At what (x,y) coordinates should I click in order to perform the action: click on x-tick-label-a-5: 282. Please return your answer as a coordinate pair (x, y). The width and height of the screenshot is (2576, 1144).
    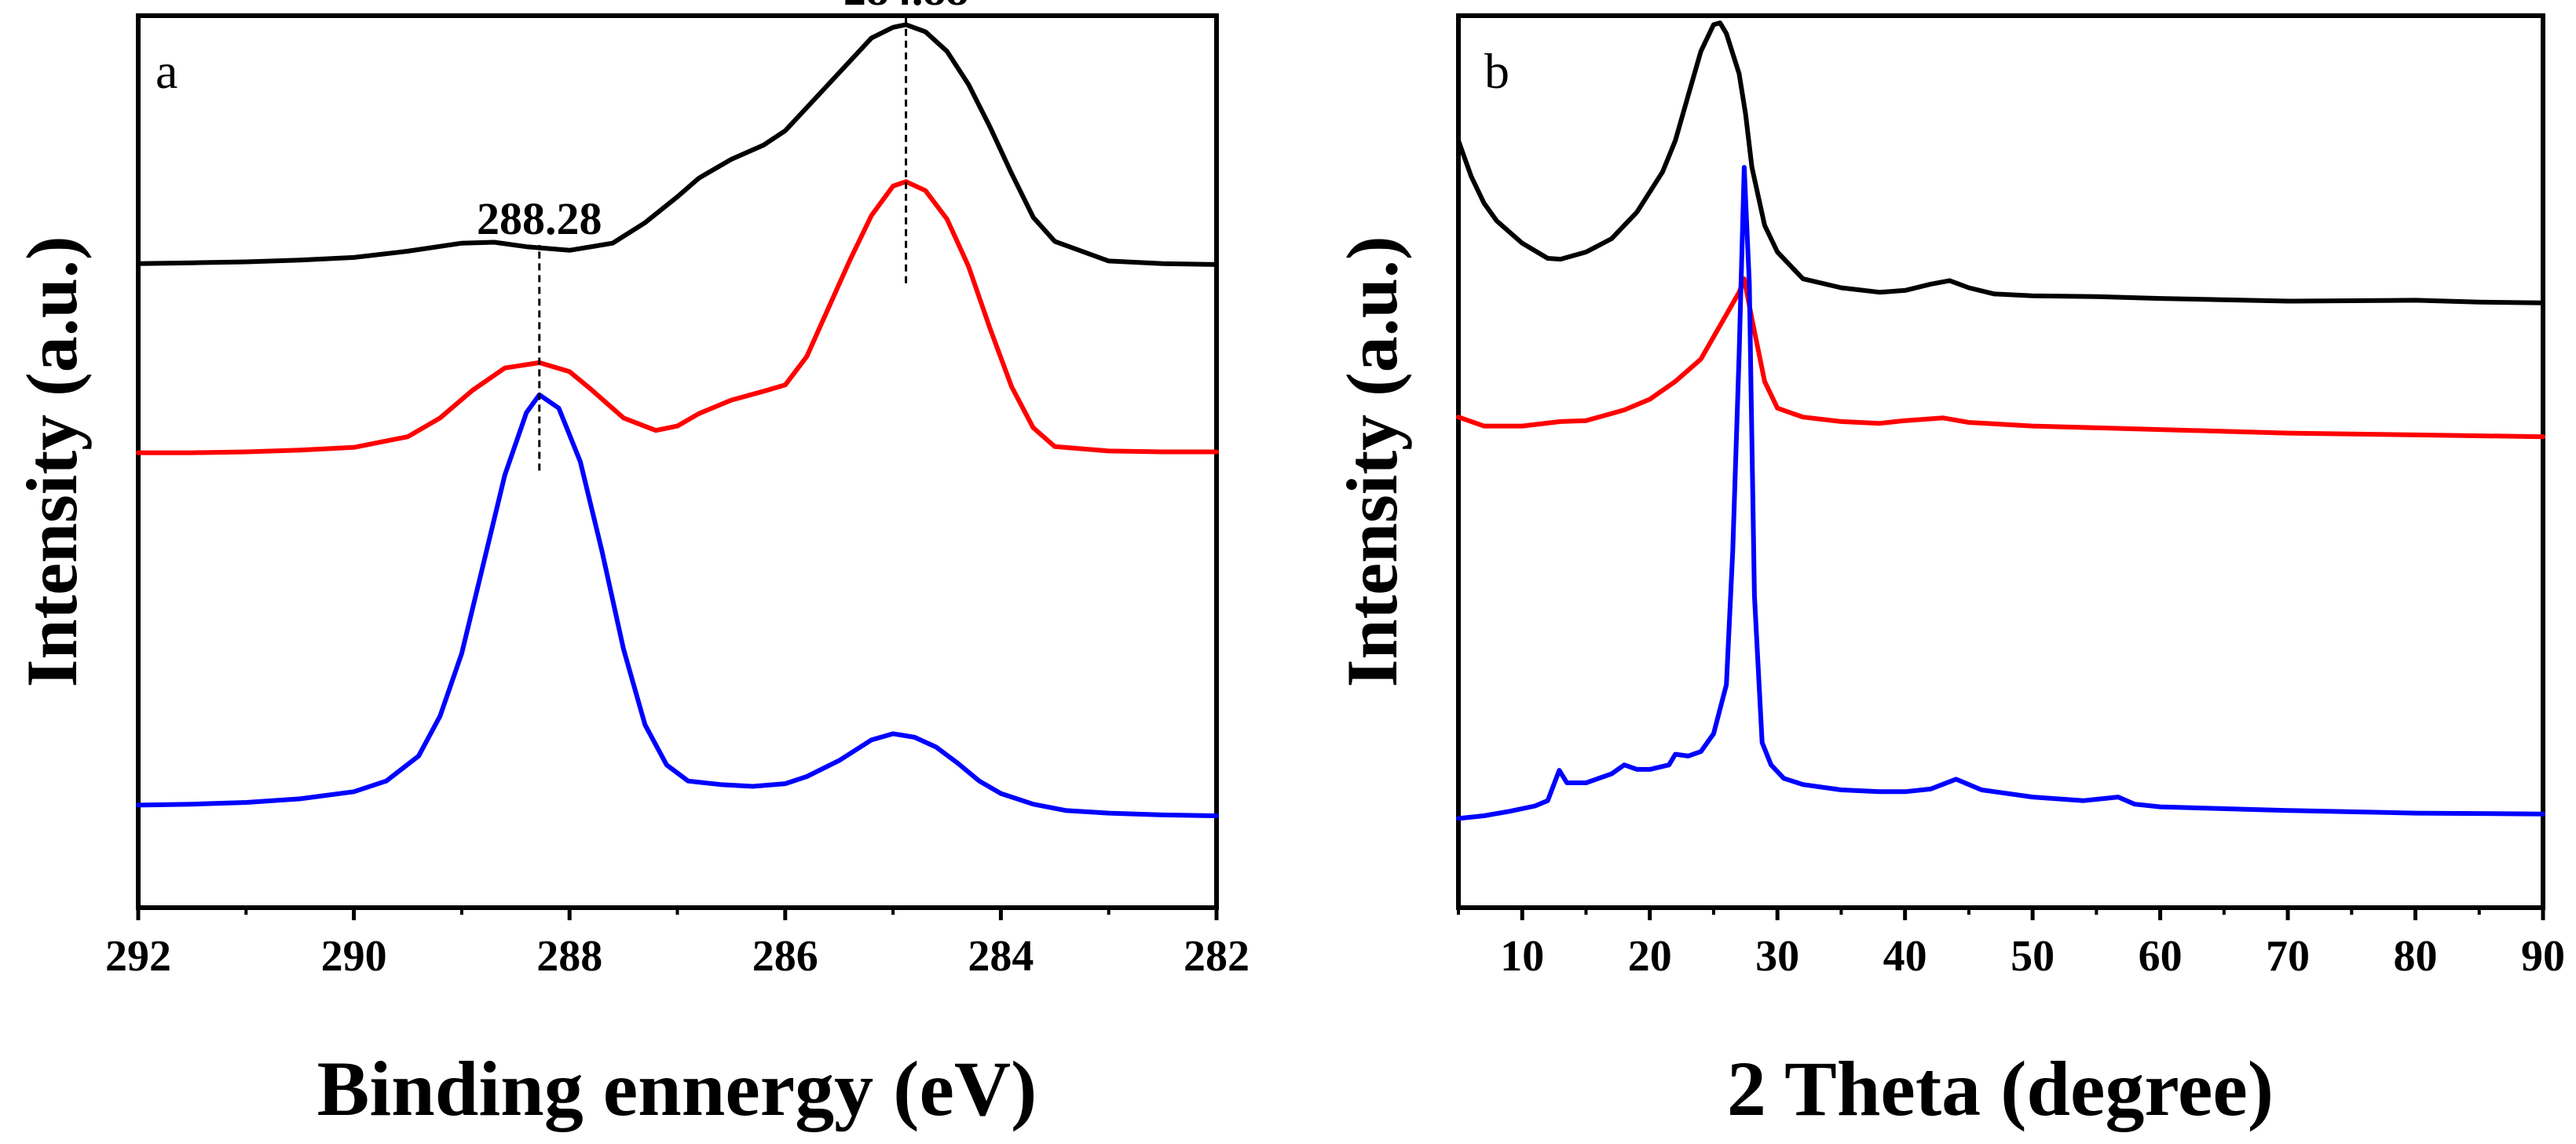
    Looking at the image, I should click on (1217, 956).